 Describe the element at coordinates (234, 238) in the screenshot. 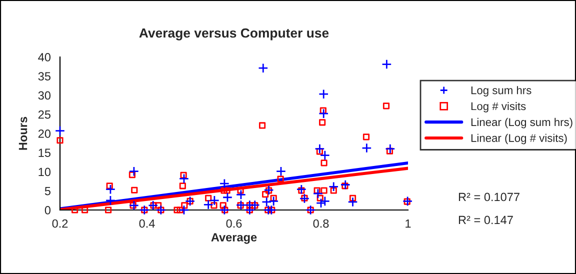

I see `x-axis-title: Average` at that location.